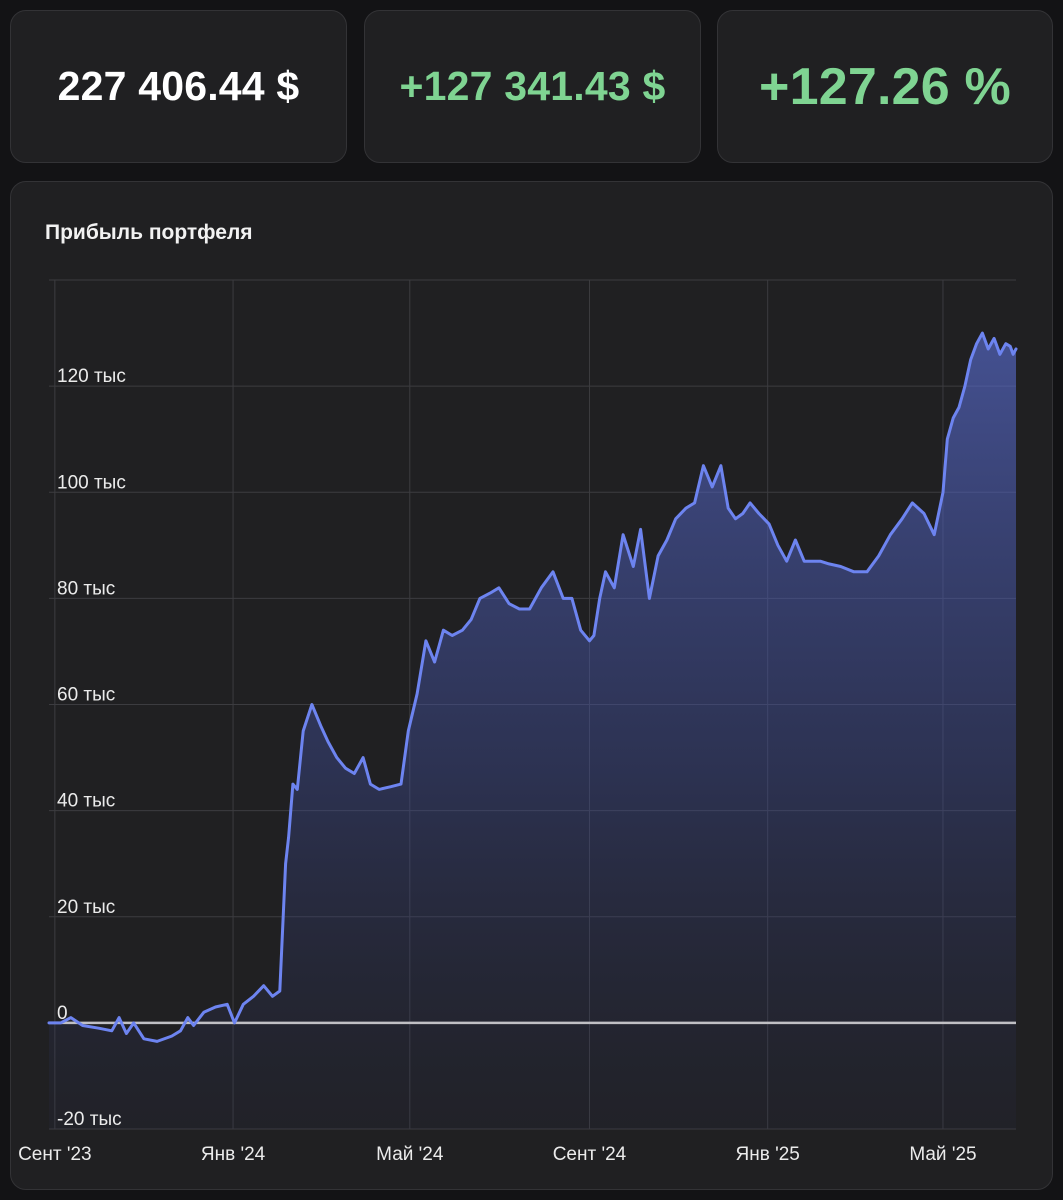 This screenshot has height=1200, width=1063. Describe the element at coordinates (86, 907) in the screenshot. I see `y-tick-label: 20 тыс` at that location.